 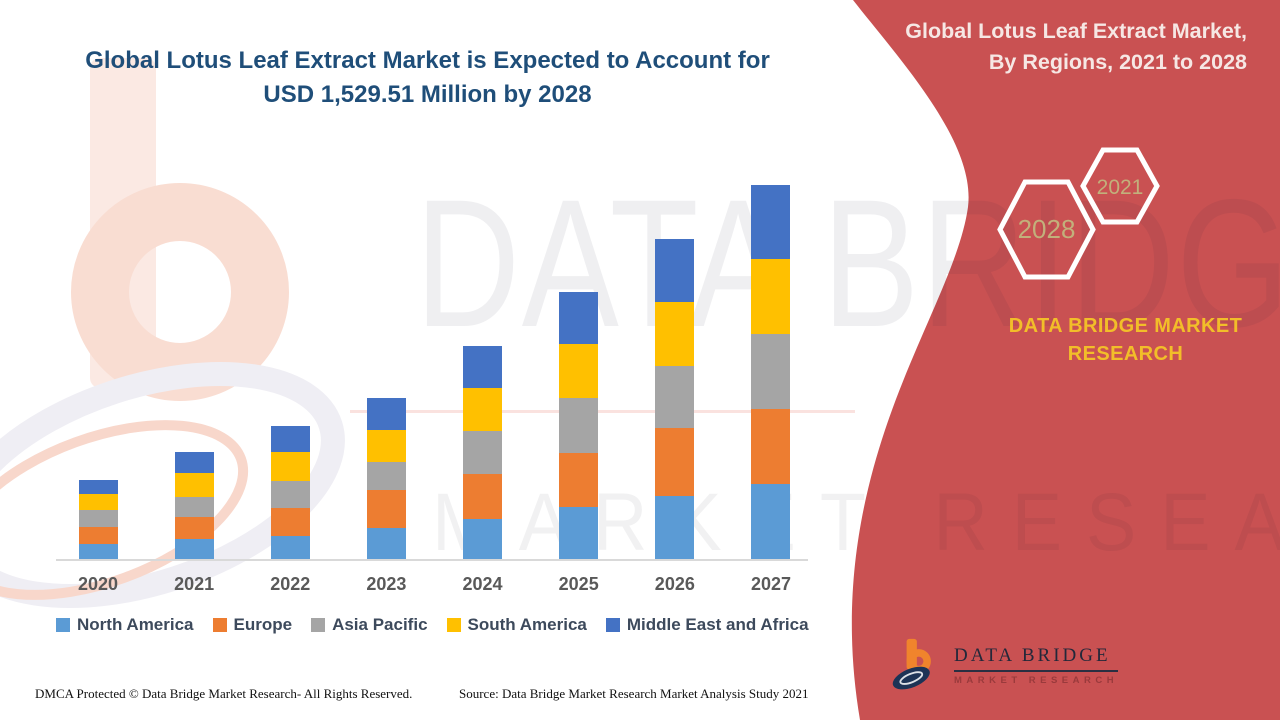 What do you see at coordinates (771, 296) in the screenshot?
I see `bar-segment-2027-south-america` at bounding box center [771, 296].